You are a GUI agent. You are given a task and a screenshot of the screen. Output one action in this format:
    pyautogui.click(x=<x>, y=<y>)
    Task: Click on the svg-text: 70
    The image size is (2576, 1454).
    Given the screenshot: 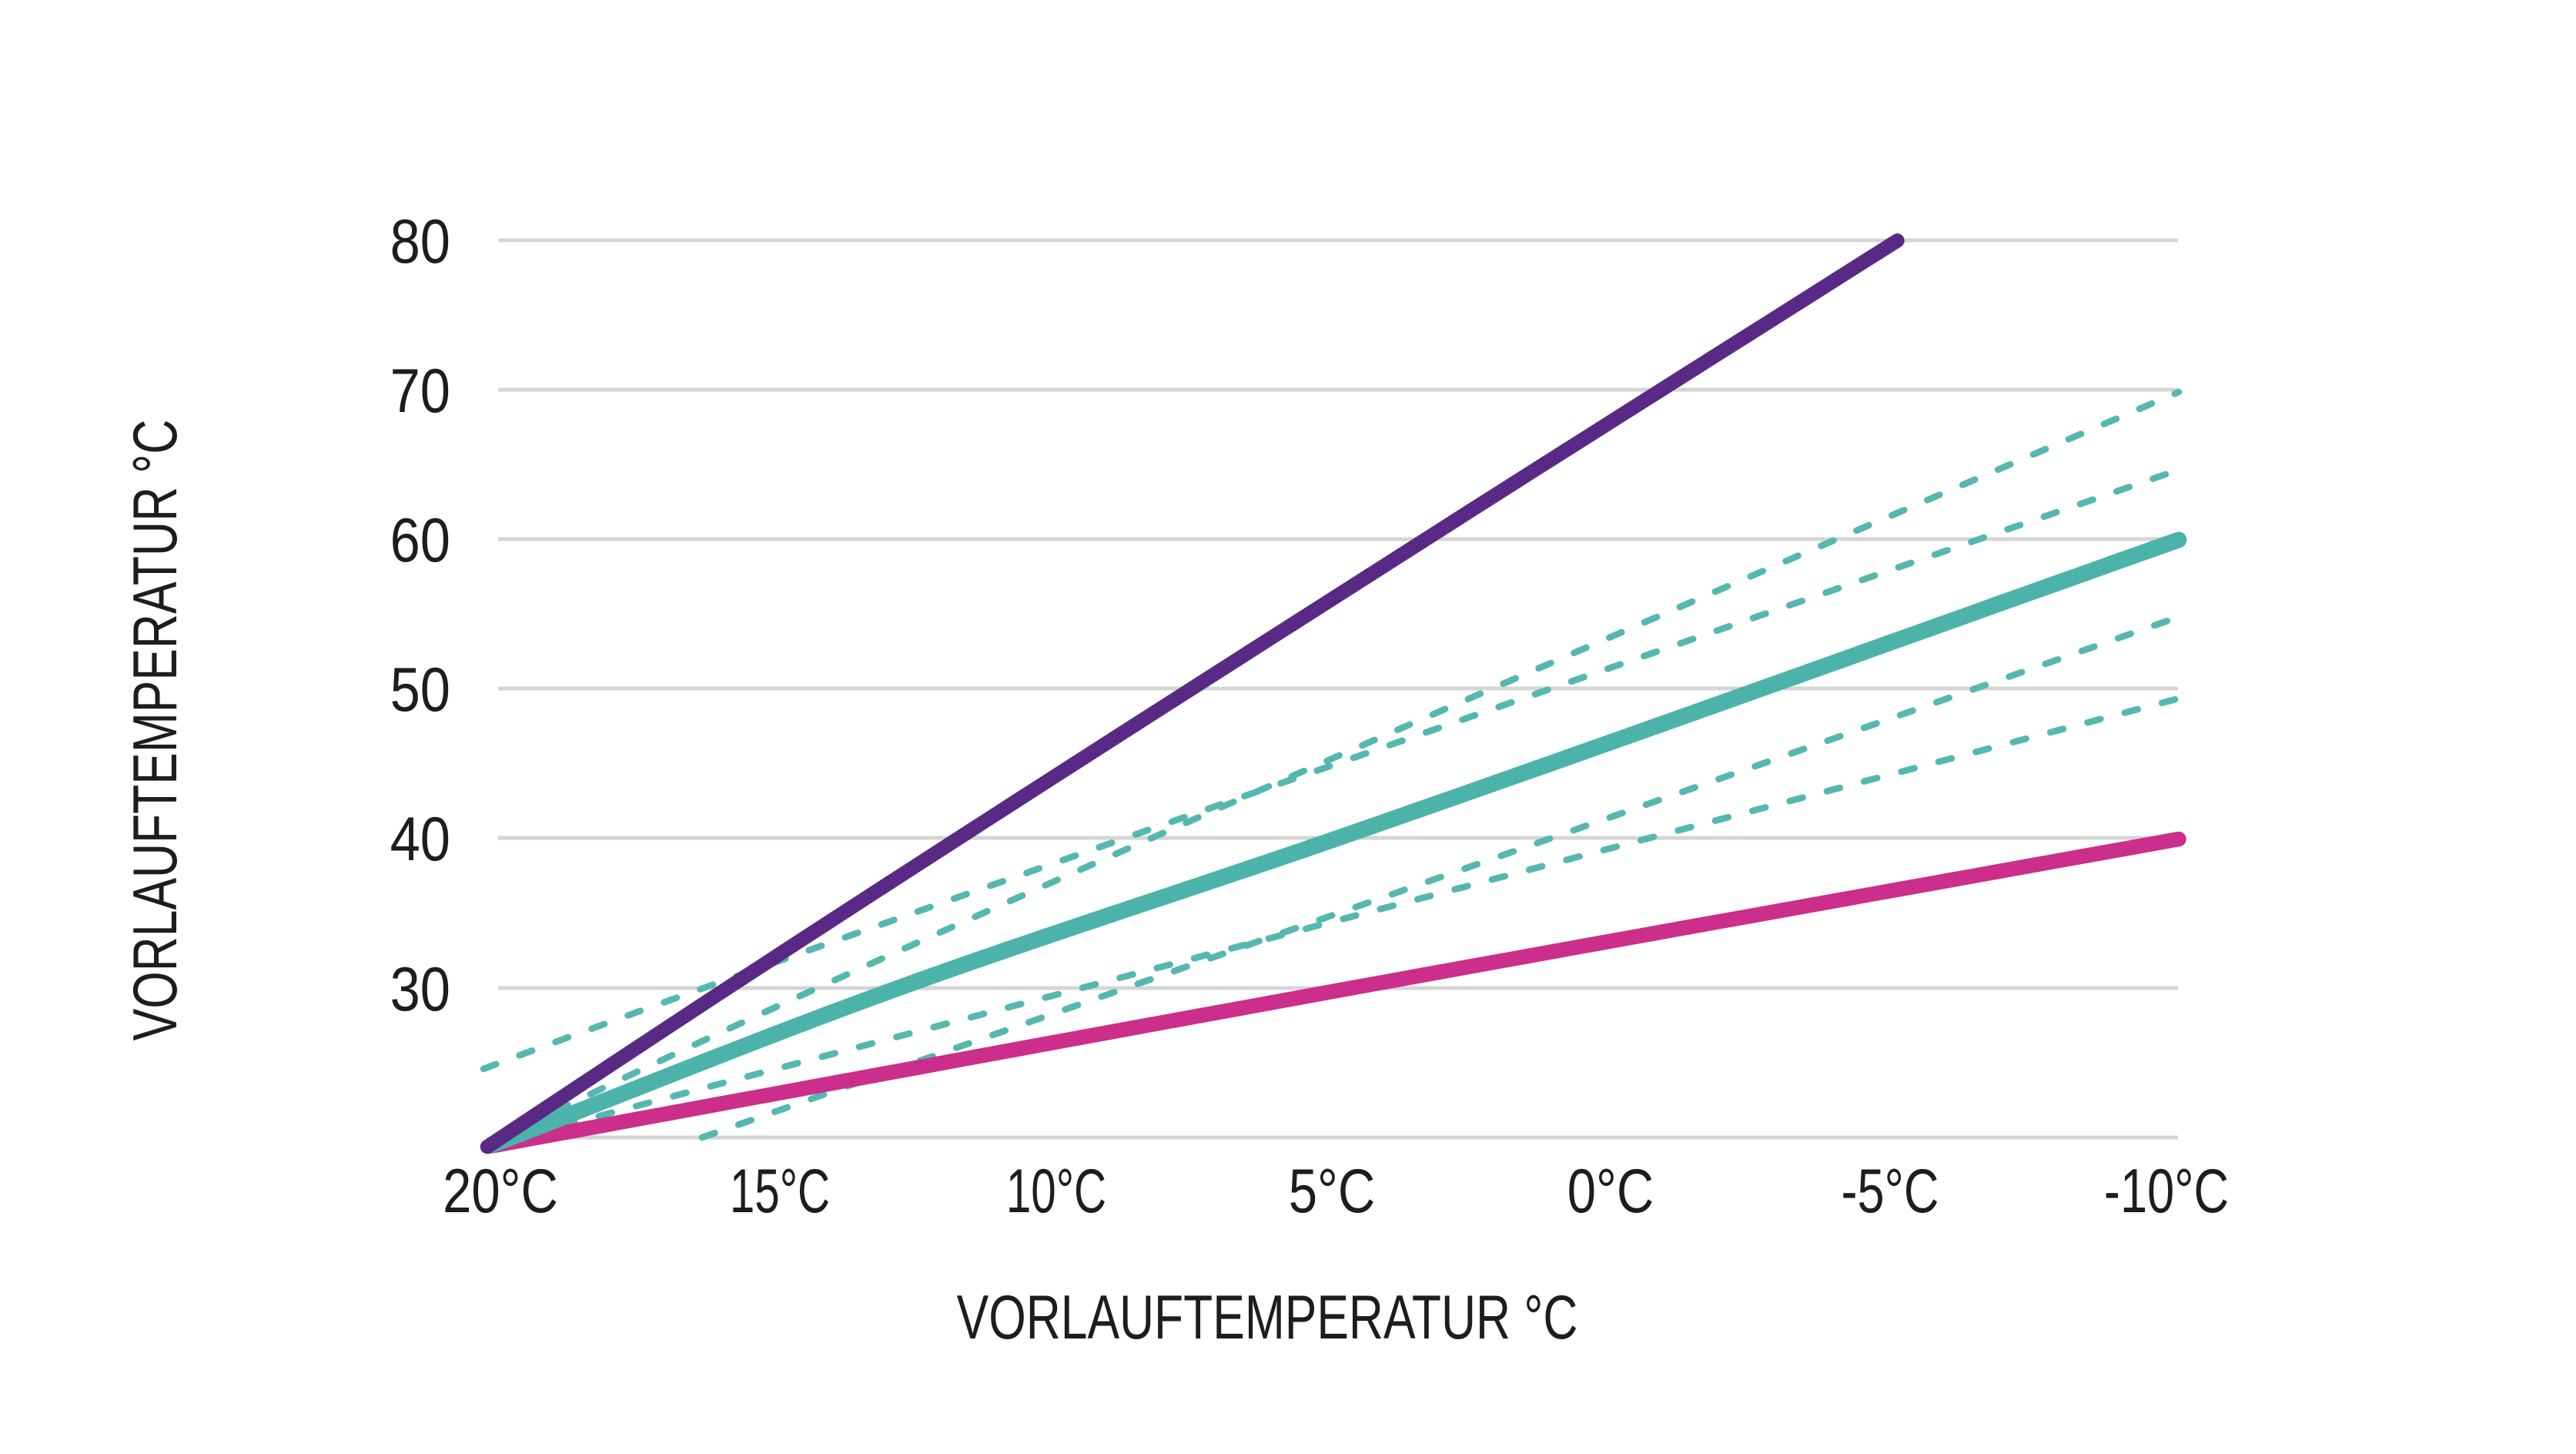 What is the action you would take?
    pyautogui.click(x=420, y=391)
    